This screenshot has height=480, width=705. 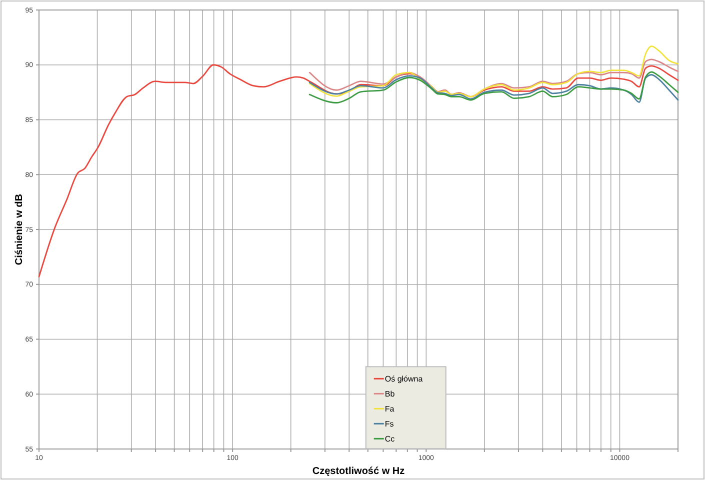 What do you see at coordinates (389, 409) in the screenshot?
I see `legend-label: Fa` at bounding box center [389, 409].